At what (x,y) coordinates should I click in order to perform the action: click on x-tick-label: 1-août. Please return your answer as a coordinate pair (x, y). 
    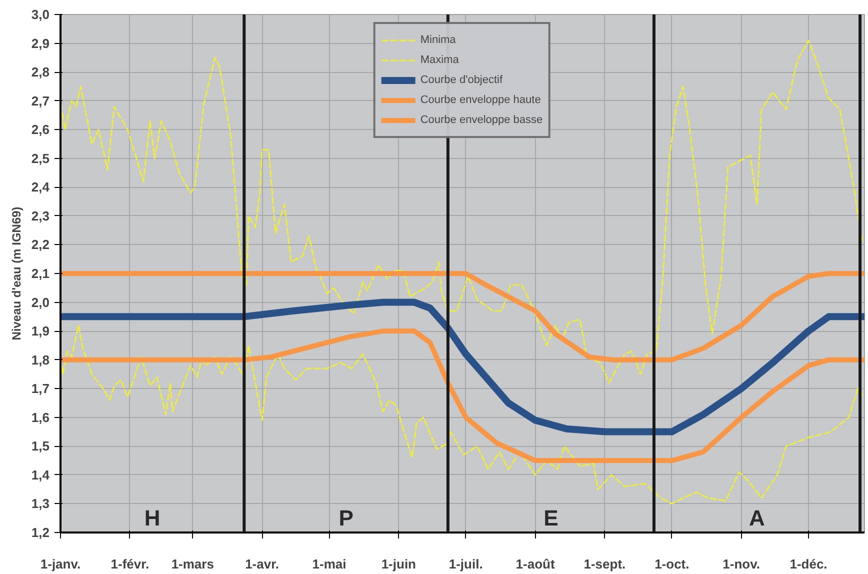
    Looking at the image, I should click on (536, 564).